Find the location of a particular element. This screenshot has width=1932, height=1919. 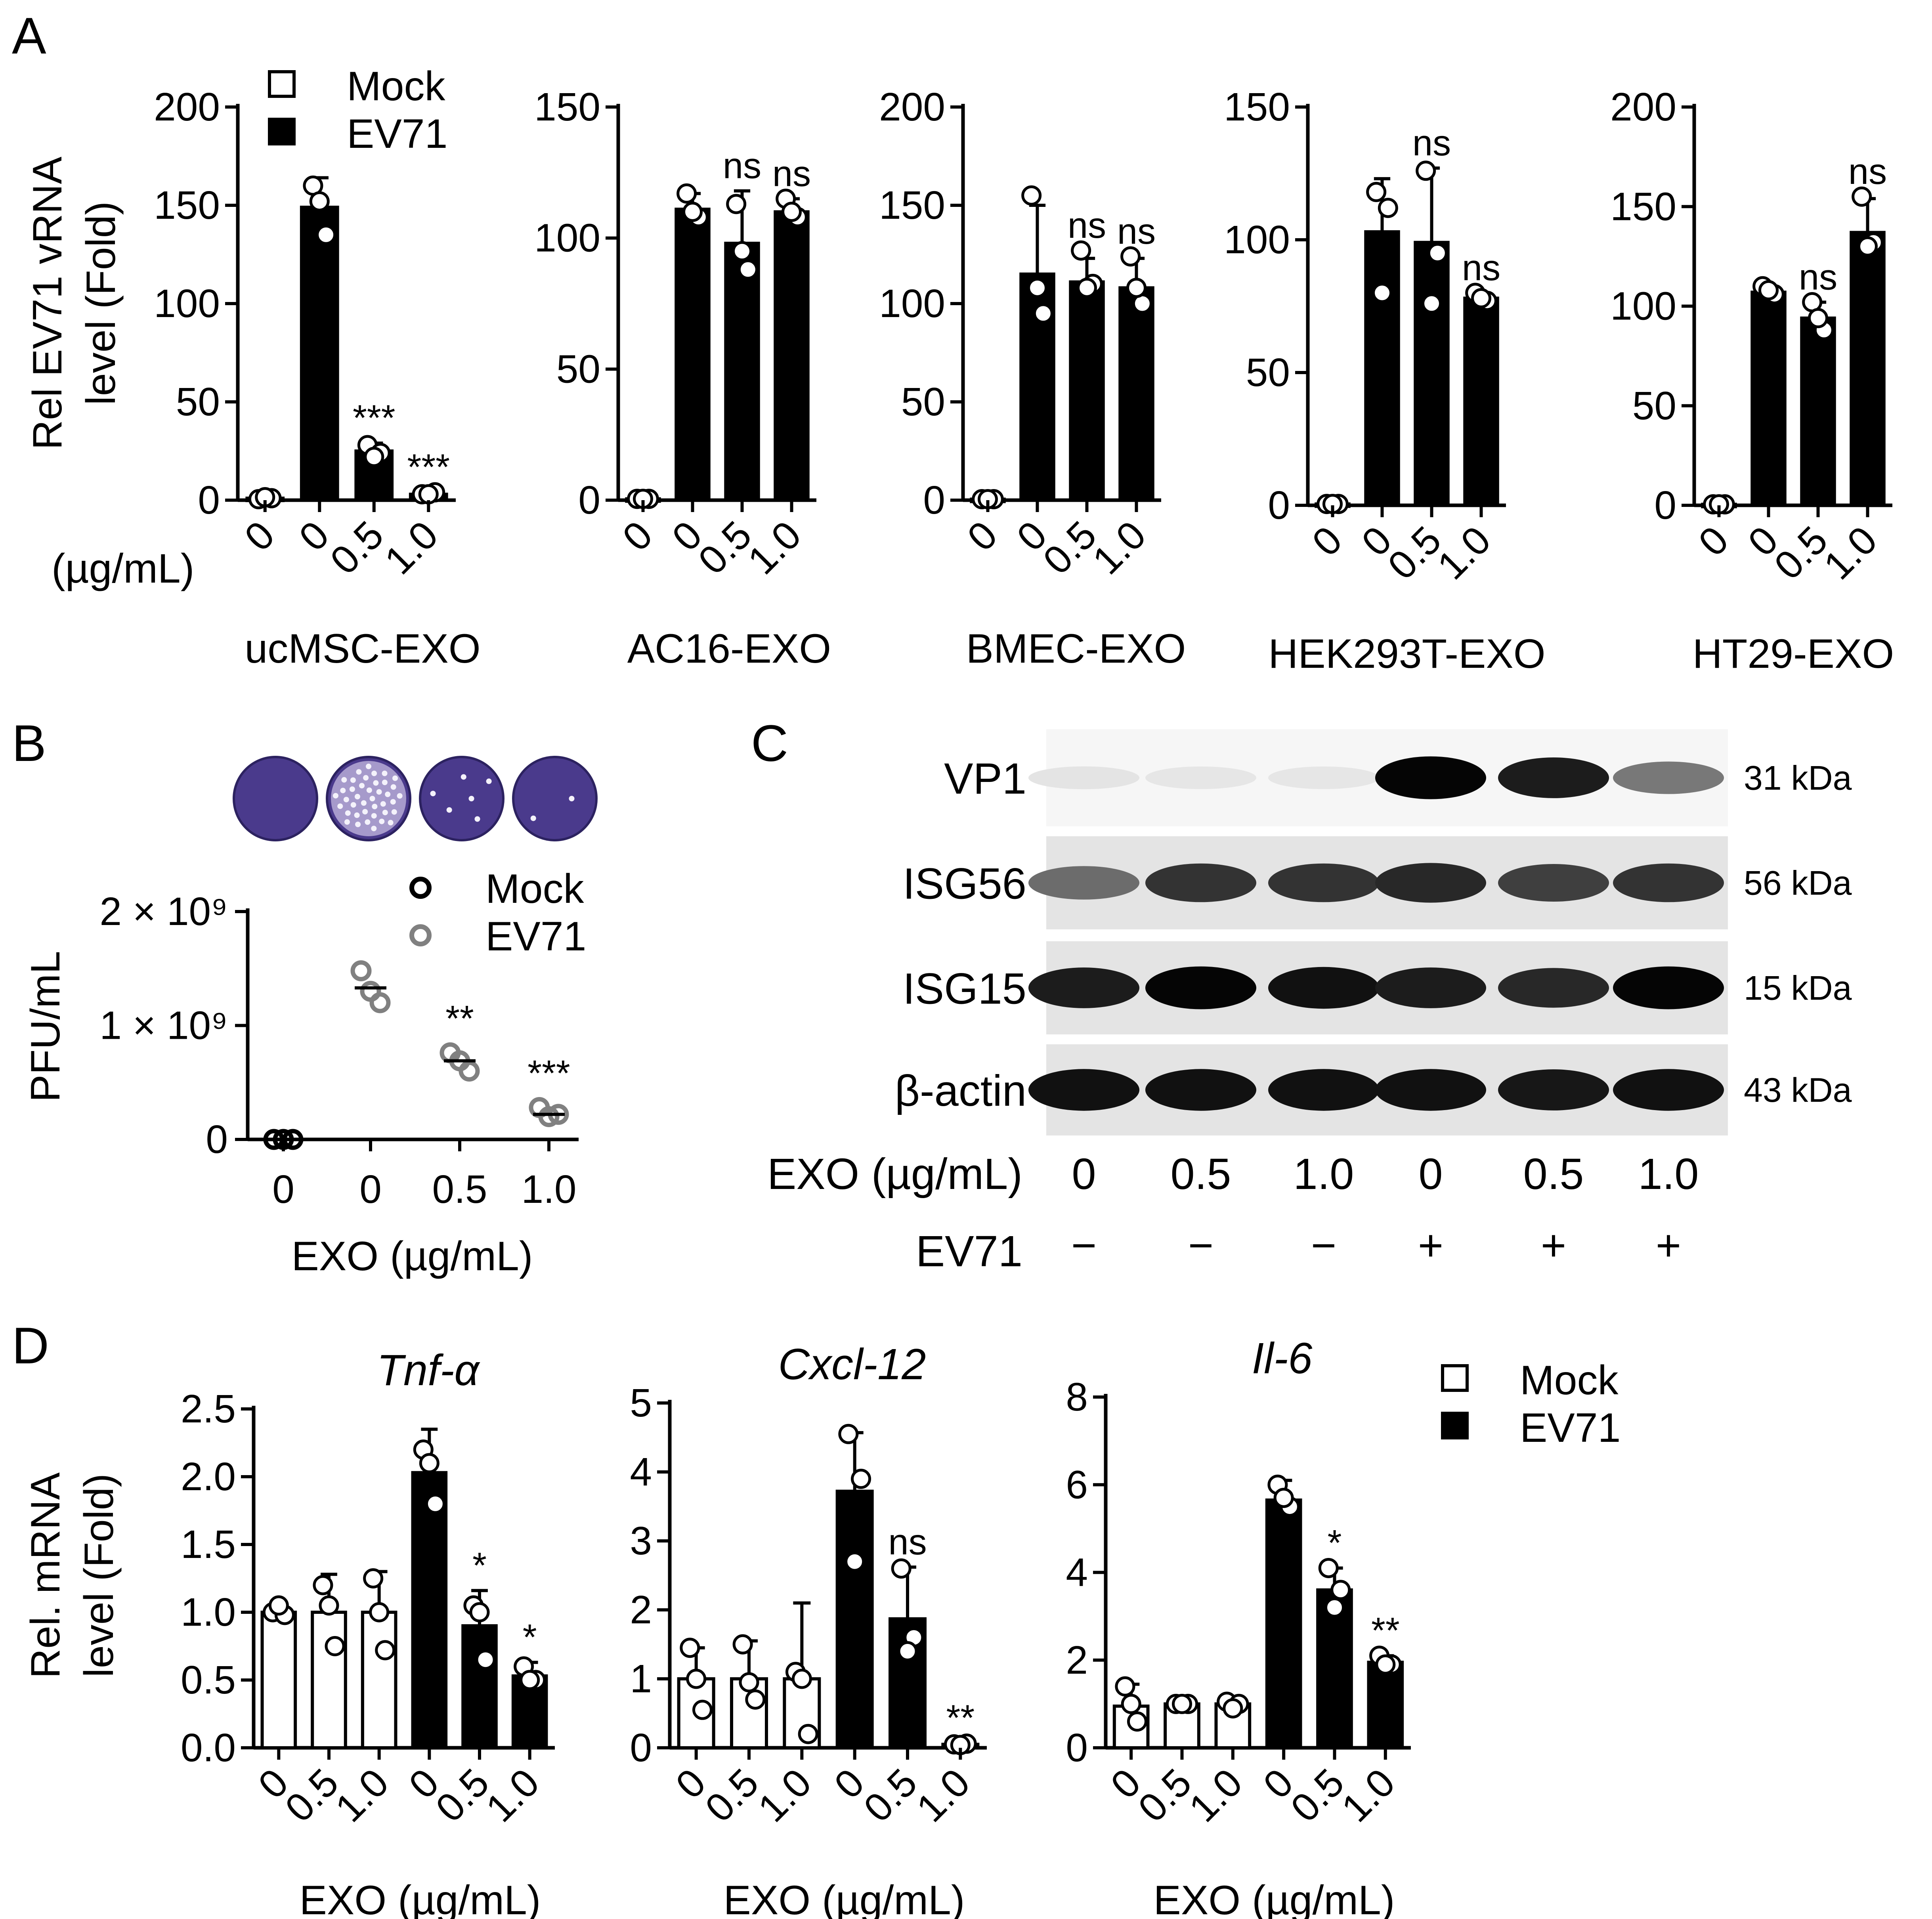

significance-label: * is located at coordinates (530, 1637).